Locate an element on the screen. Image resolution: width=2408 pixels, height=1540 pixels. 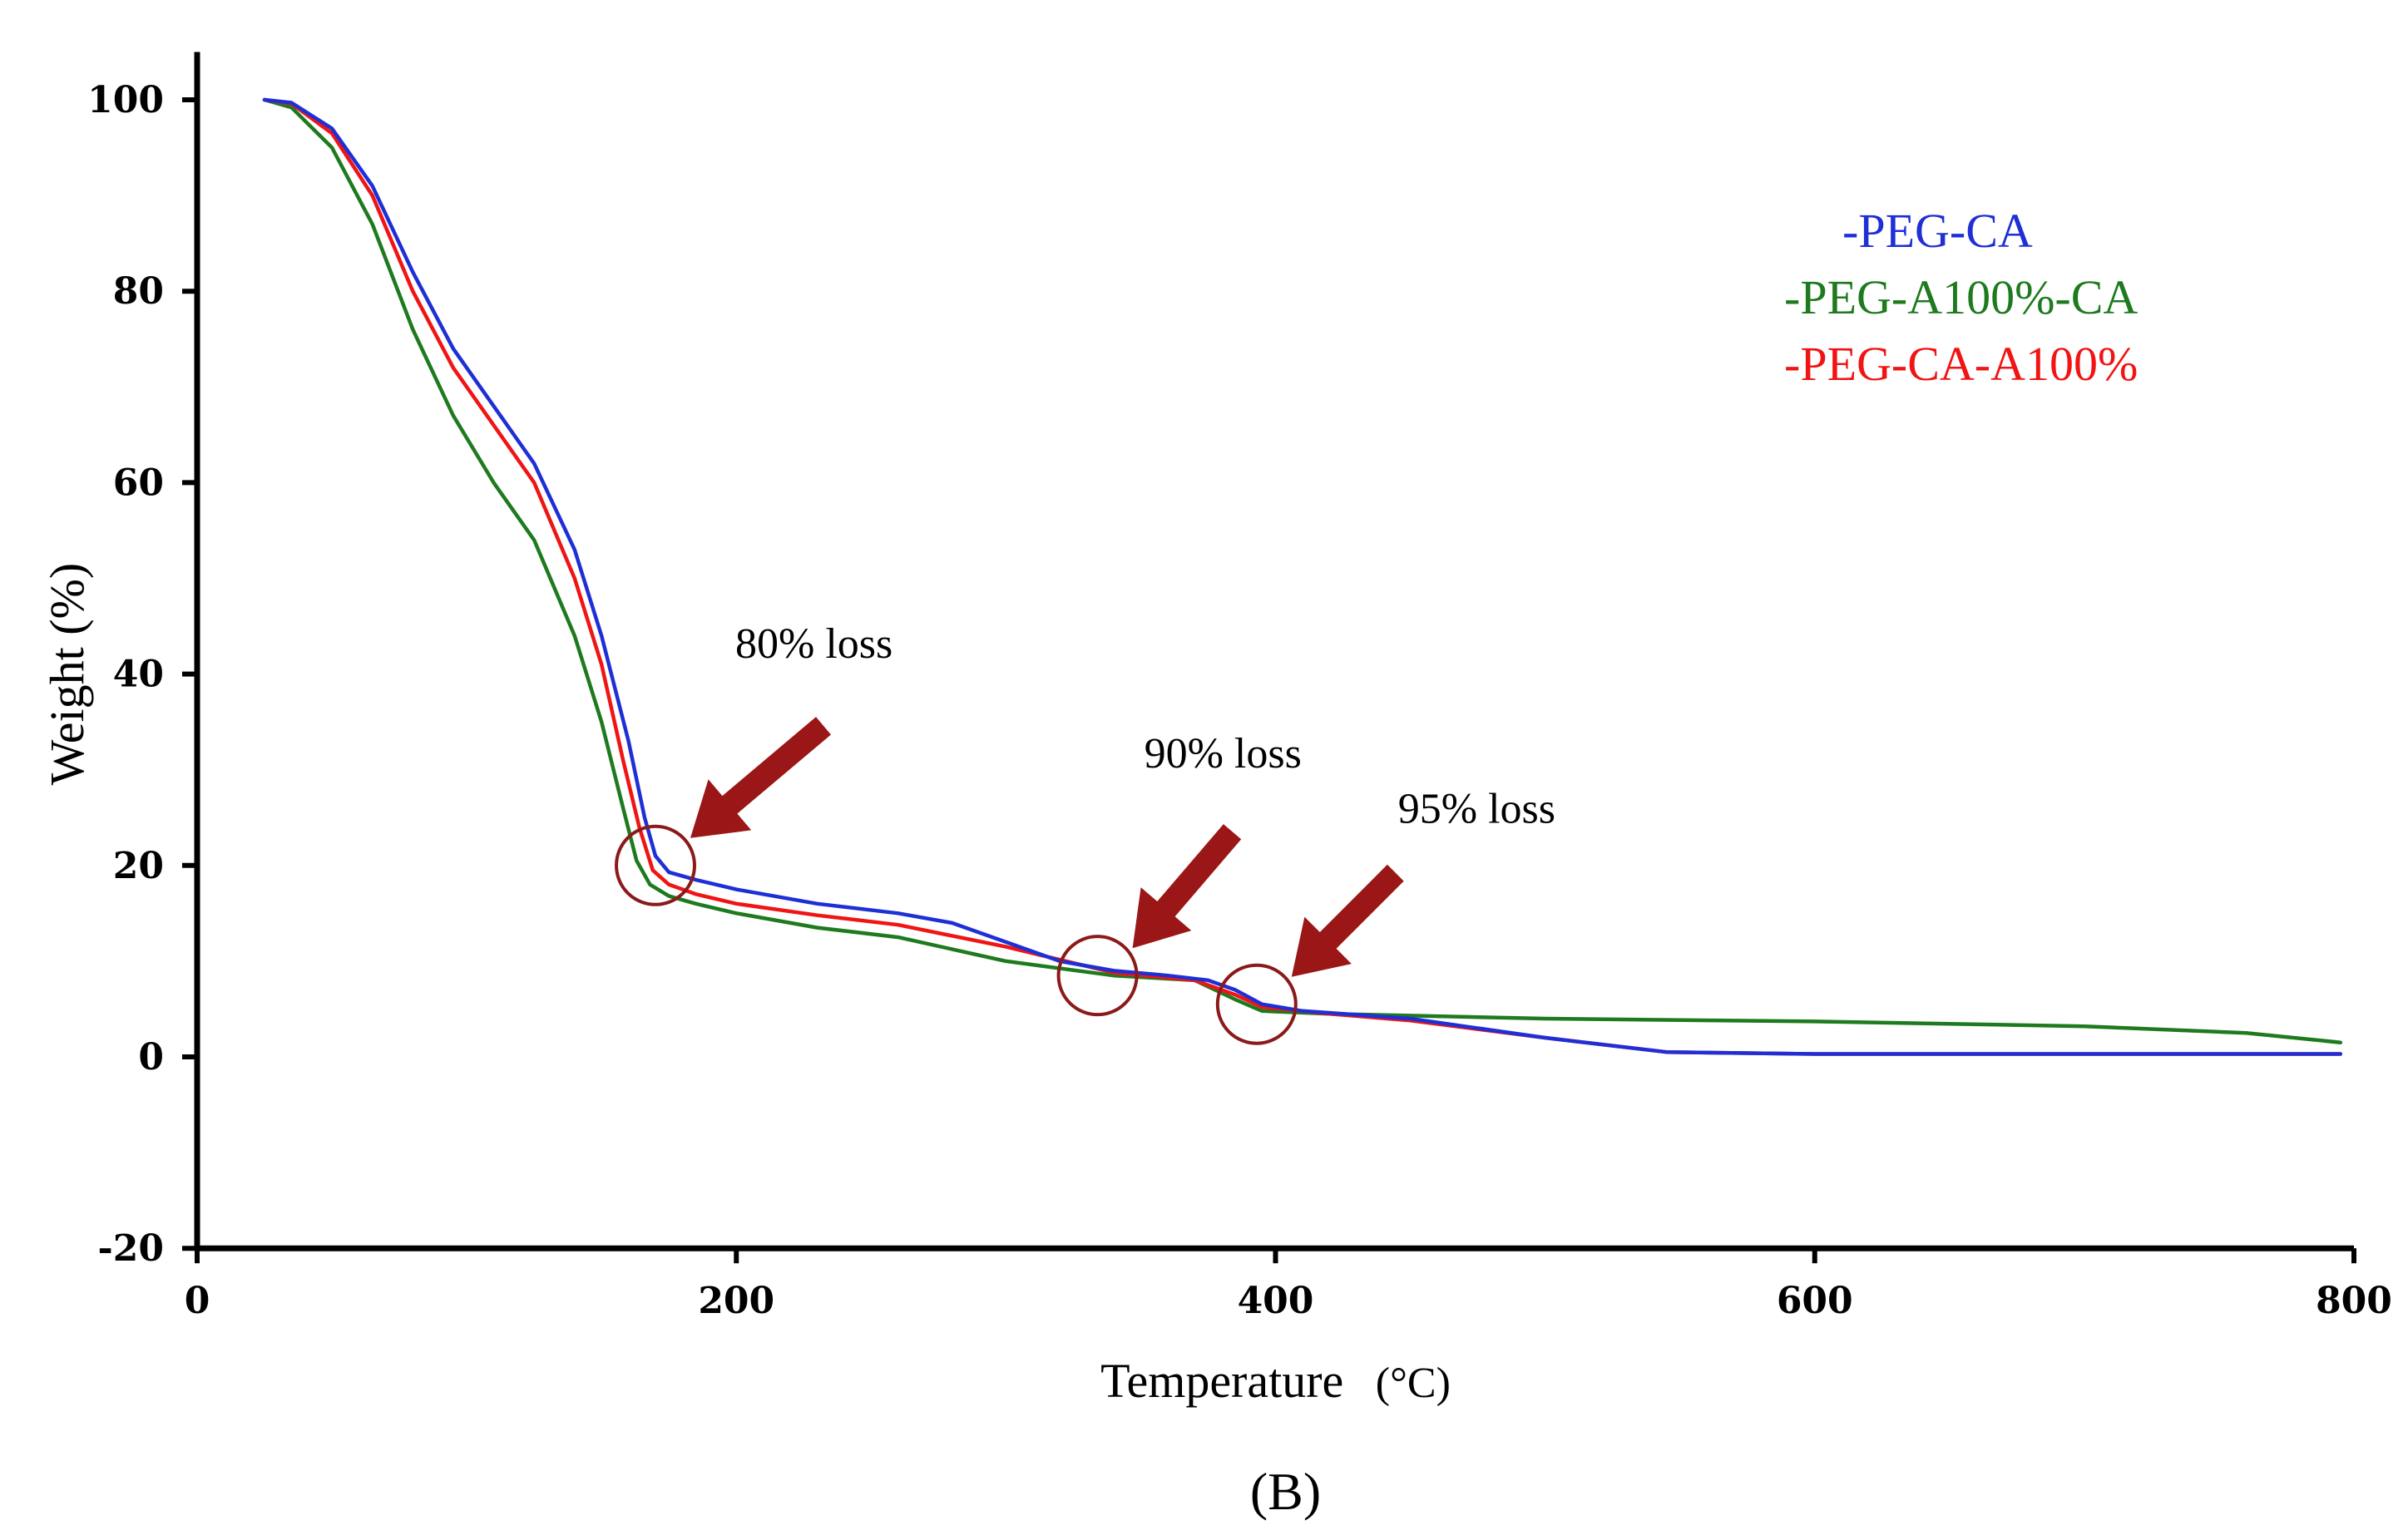
x-tick-label: 600 is located at coordinates (1815, 1301).